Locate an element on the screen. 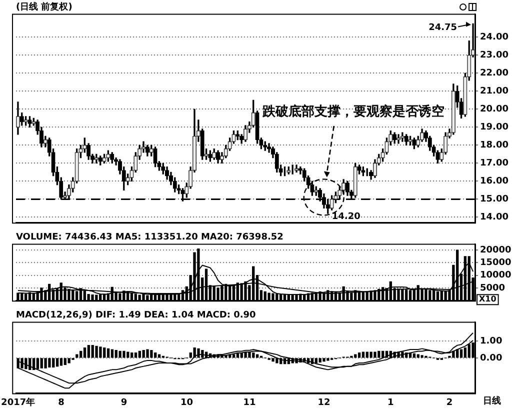 This screenshot has width=515, height=409. x-tick-label: 9 is located at coordinates (124, 403).